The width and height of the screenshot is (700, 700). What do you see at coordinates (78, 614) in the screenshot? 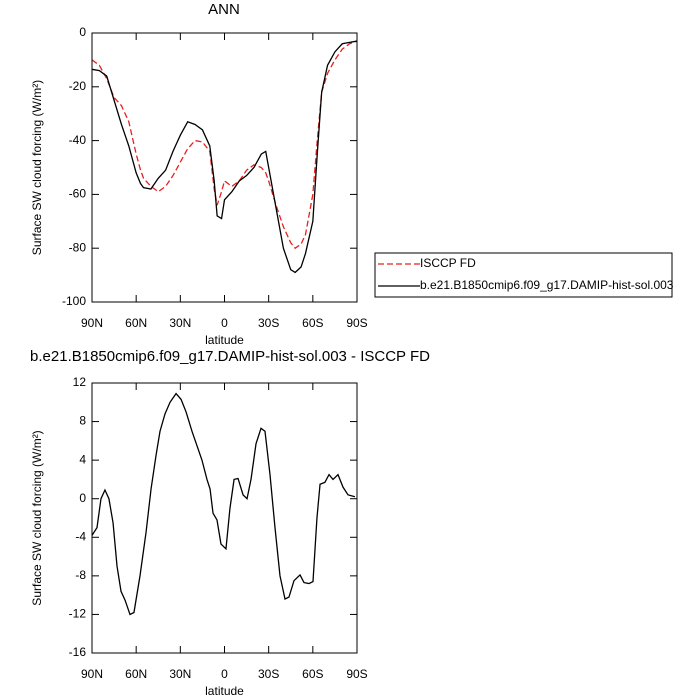
I see `y-tick-label: -12` at bounding box center [78, 614].